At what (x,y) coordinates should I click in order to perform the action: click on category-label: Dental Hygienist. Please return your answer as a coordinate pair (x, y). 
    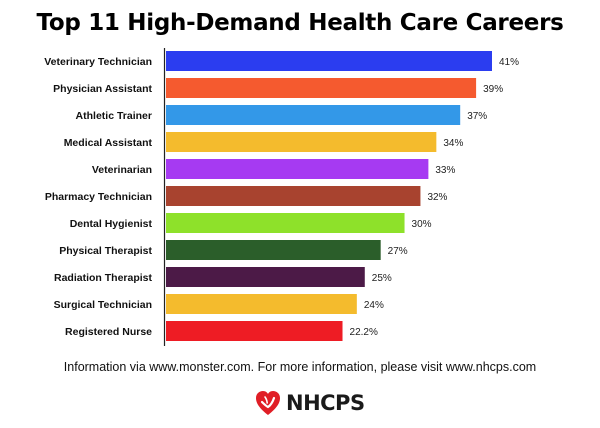
    Looking at the image, I should click on (111, 224).